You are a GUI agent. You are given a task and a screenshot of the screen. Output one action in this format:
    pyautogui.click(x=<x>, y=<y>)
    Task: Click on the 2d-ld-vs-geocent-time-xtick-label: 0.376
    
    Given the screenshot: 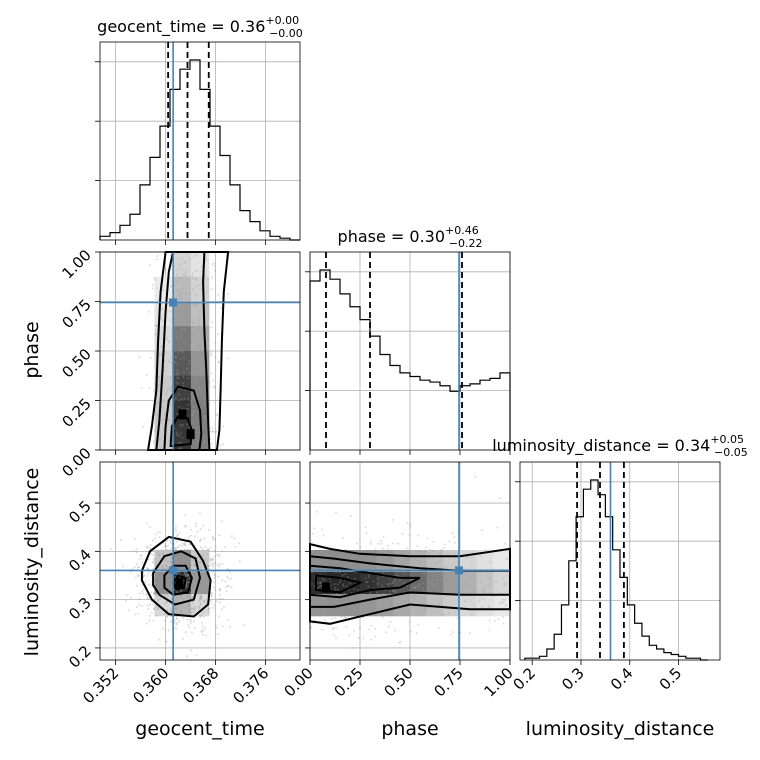 What is the action you would take?
    pyautogui.click(x=250, y=685)
    